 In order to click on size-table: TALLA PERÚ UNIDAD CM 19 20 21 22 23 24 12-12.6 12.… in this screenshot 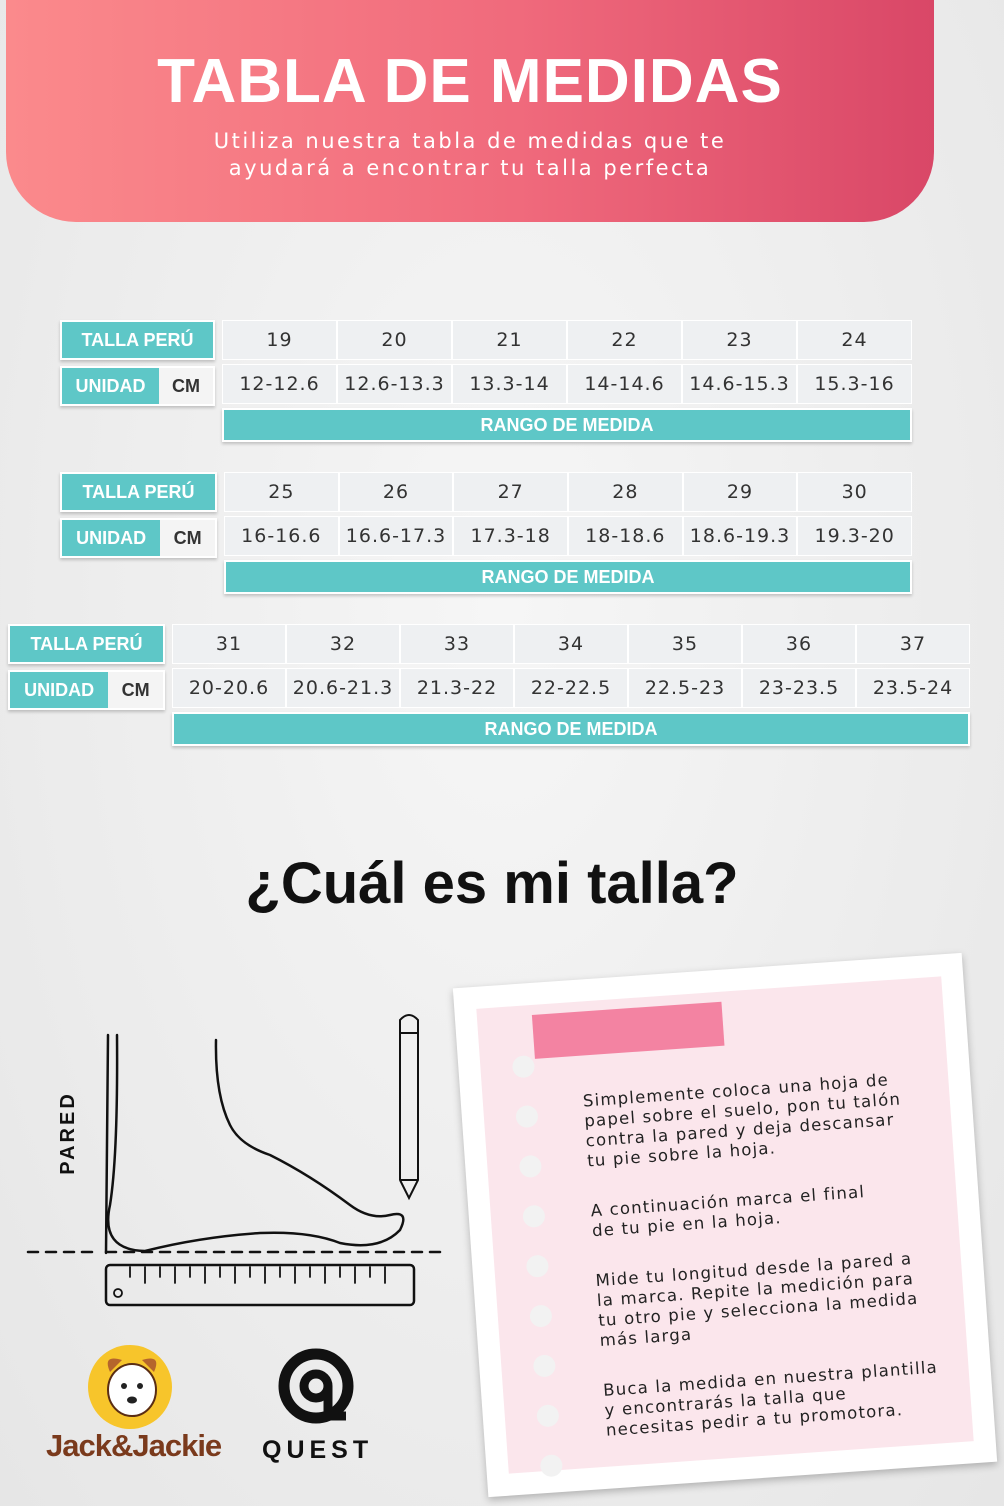, I will do `click(486, 381)`.